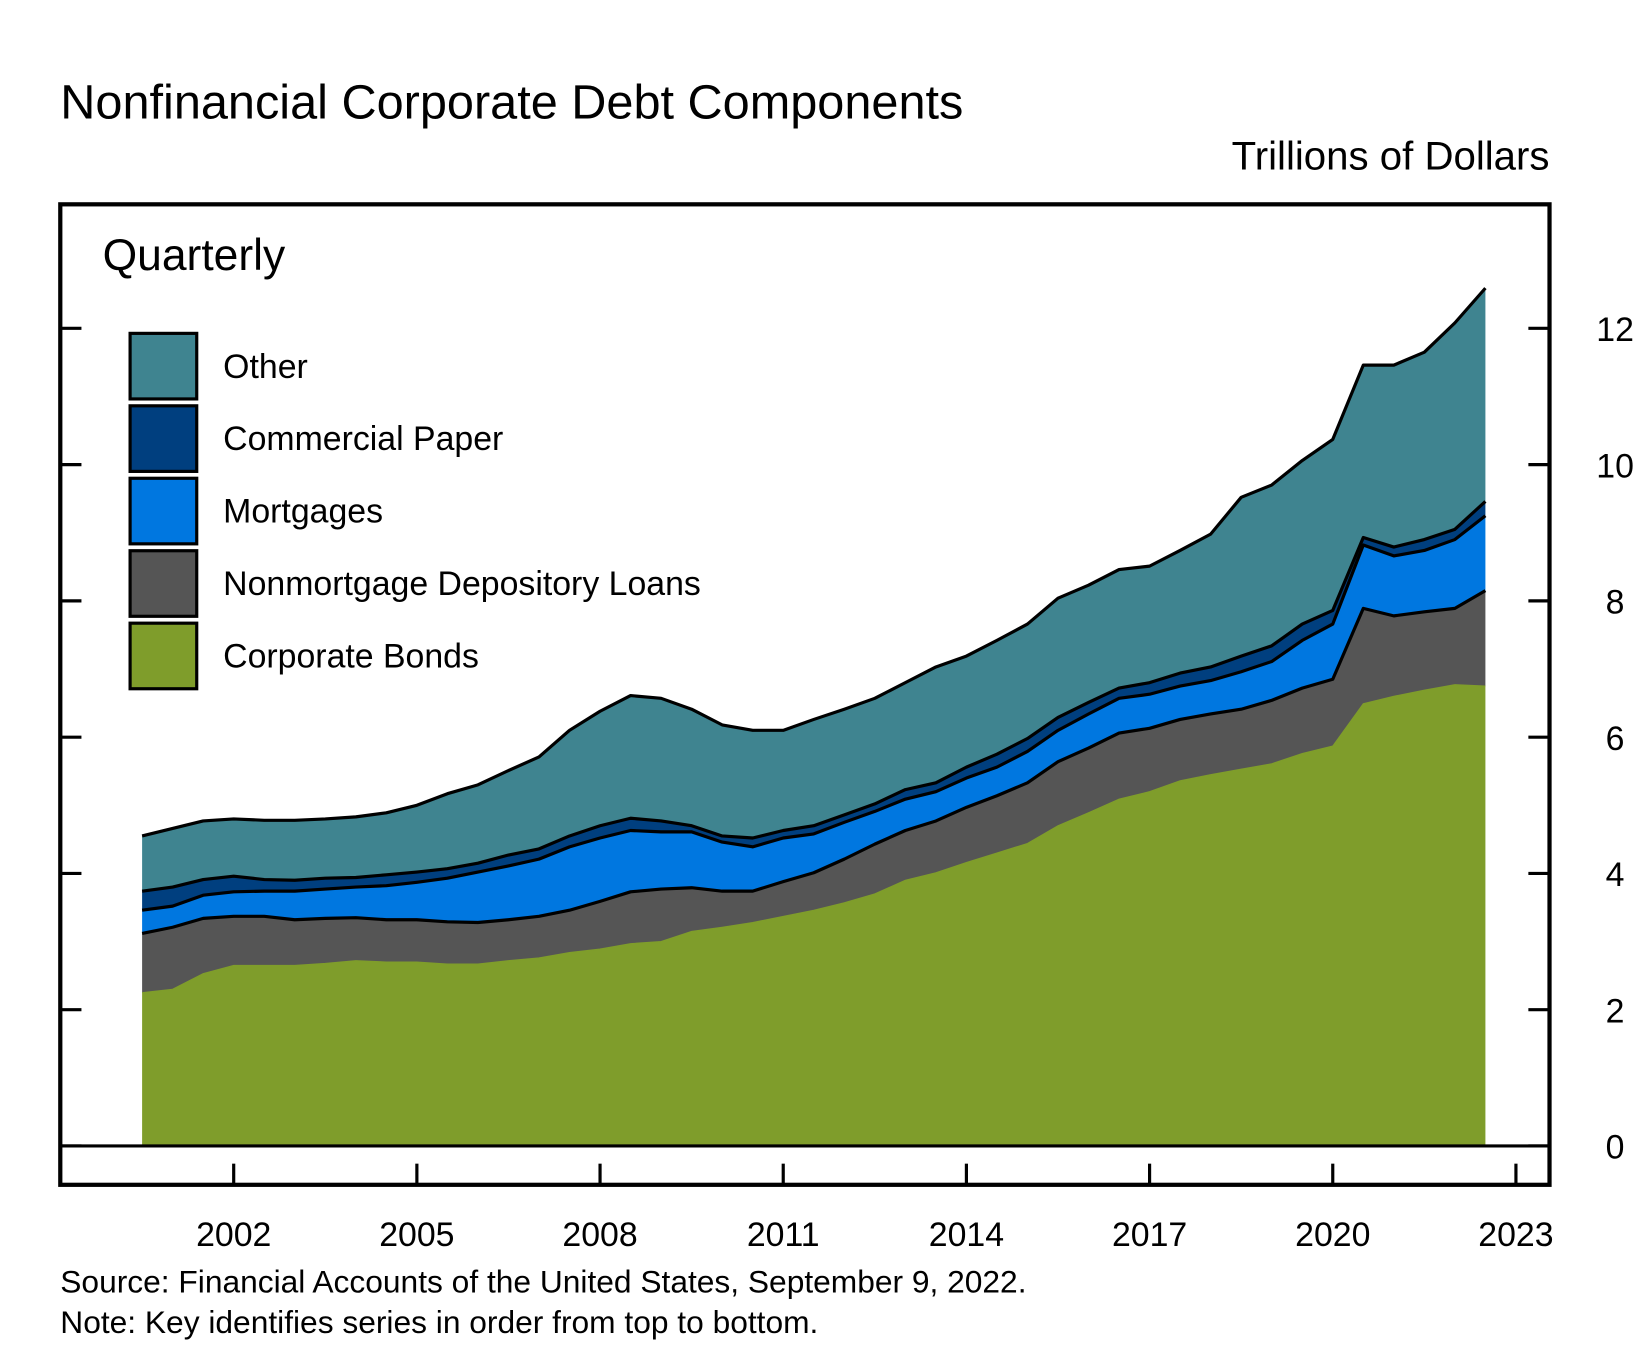  Describe the element at coordinates (1615, 330) in the screenshot. I see `y-tick-label: 12` at that location.